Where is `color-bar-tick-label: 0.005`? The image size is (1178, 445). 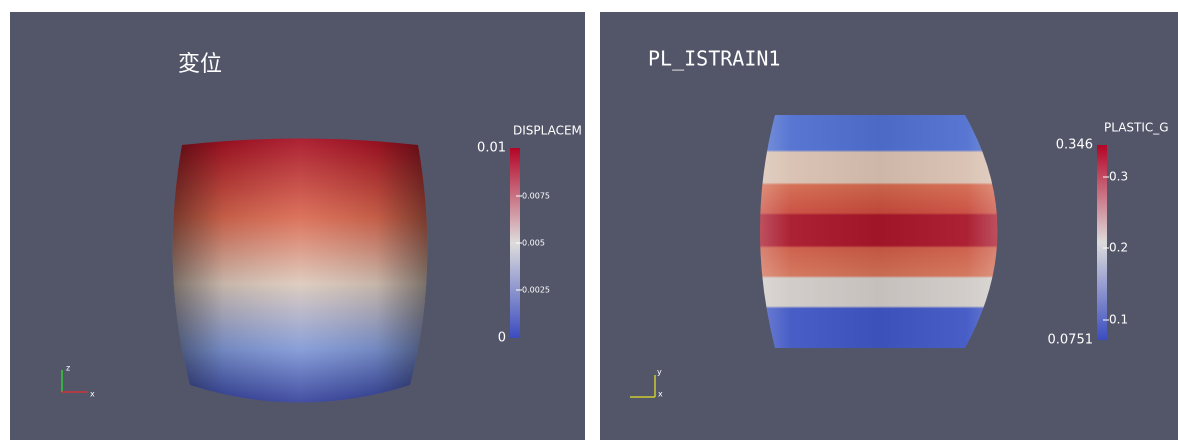 color-bar-tick-label: 0.005 is located at coordinates (533, 243).